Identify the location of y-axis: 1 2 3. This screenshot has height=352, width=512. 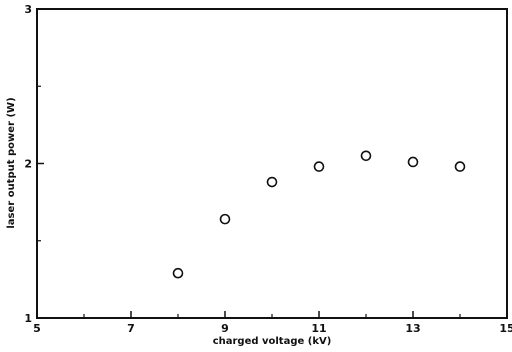
(34, 164).